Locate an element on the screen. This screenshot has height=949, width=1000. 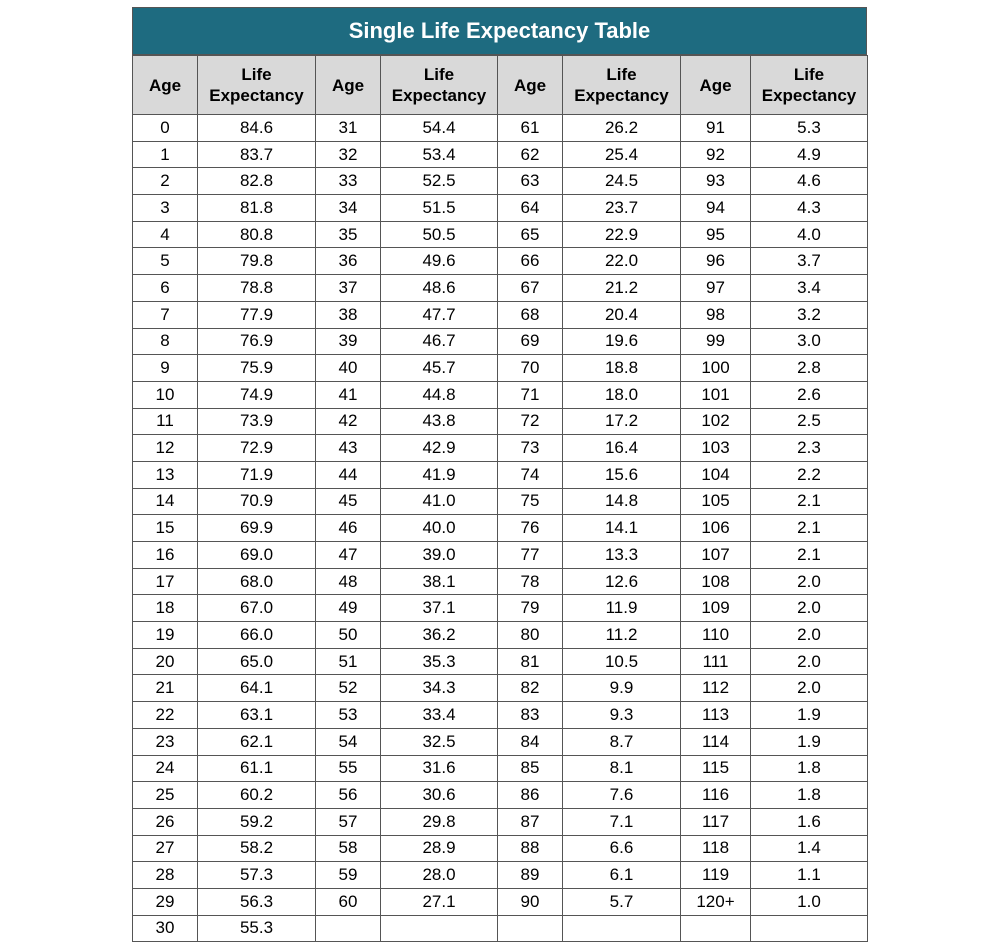
table-cell: 34.3 is located at coordinates (439, 688).